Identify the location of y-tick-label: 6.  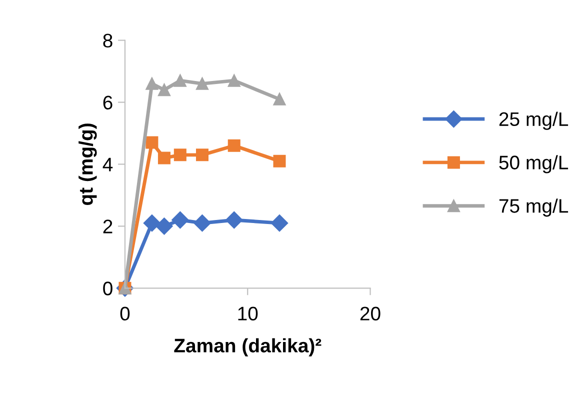
(107, 103).